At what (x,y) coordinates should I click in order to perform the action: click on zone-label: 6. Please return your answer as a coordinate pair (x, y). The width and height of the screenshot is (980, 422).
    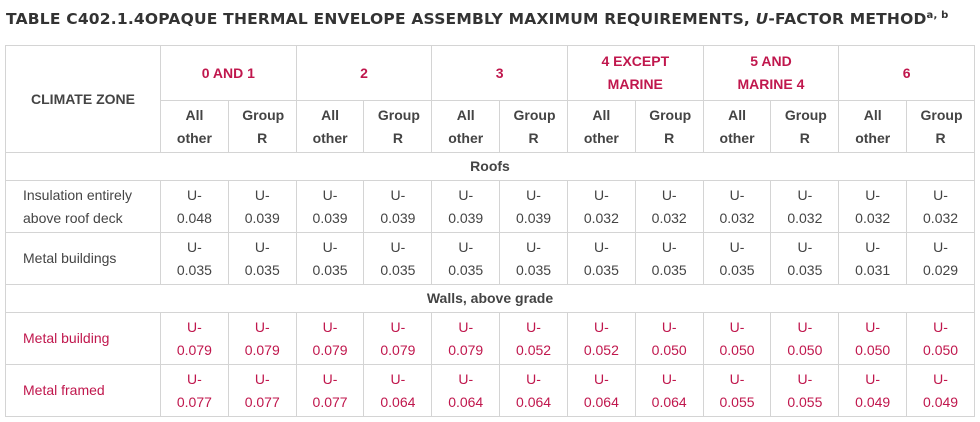
    Looking at the image, I should click on (906, 72).